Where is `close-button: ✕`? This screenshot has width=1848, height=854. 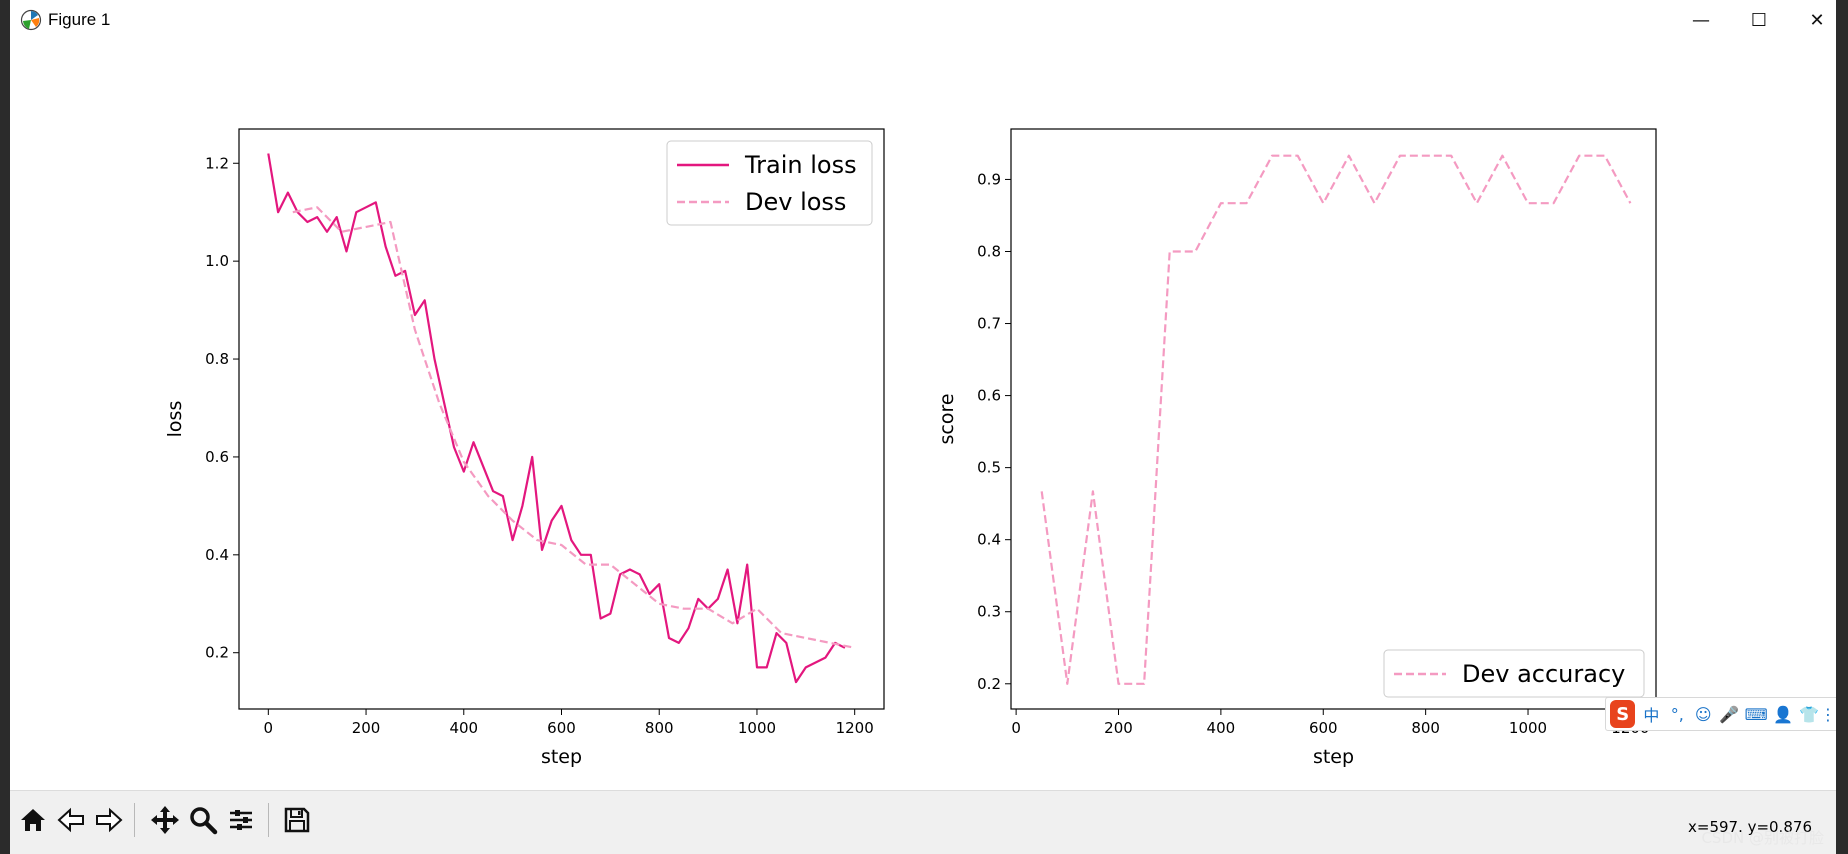
close-button: ✕ is located at coordinates (1817, 20).